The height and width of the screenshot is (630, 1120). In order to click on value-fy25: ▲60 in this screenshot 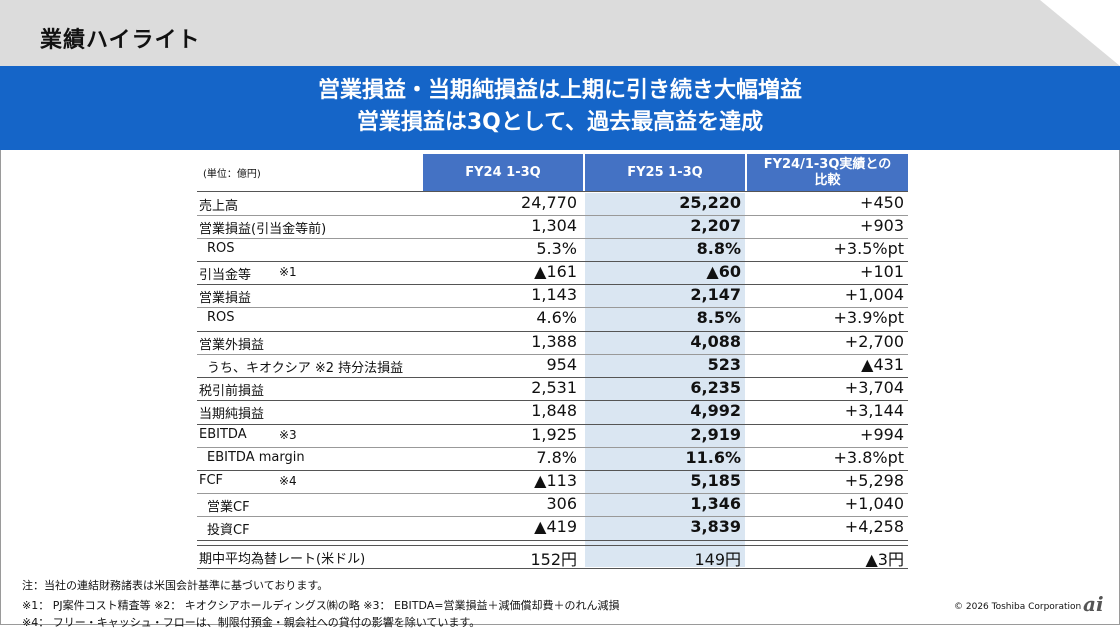, I will do `click(723, 271)`.